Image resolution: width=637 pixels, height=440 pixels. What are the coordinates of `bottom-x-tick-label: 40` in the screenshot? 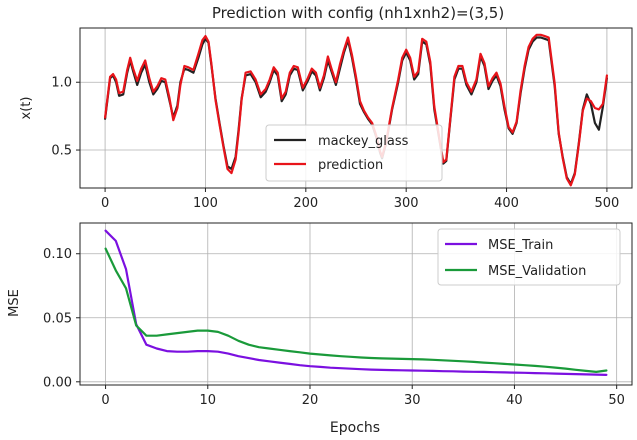 It's located at (514, 400).